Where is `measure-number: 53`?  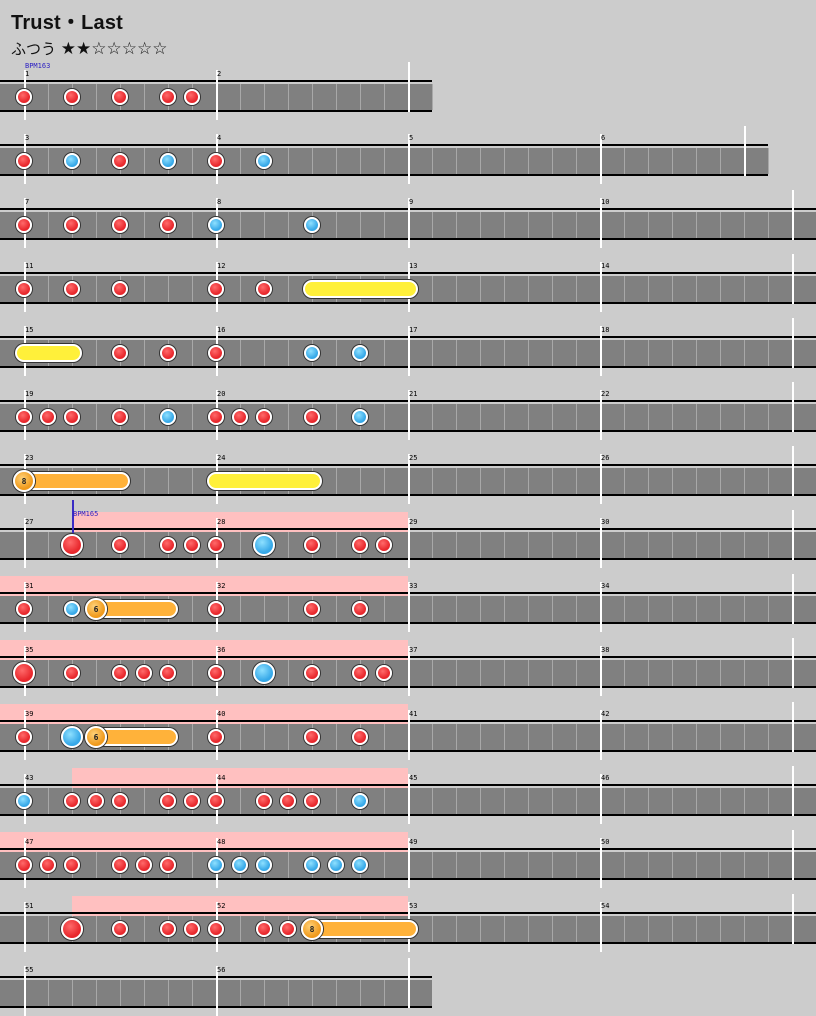
measure-number: 53 is located at coordinates (413, 906).